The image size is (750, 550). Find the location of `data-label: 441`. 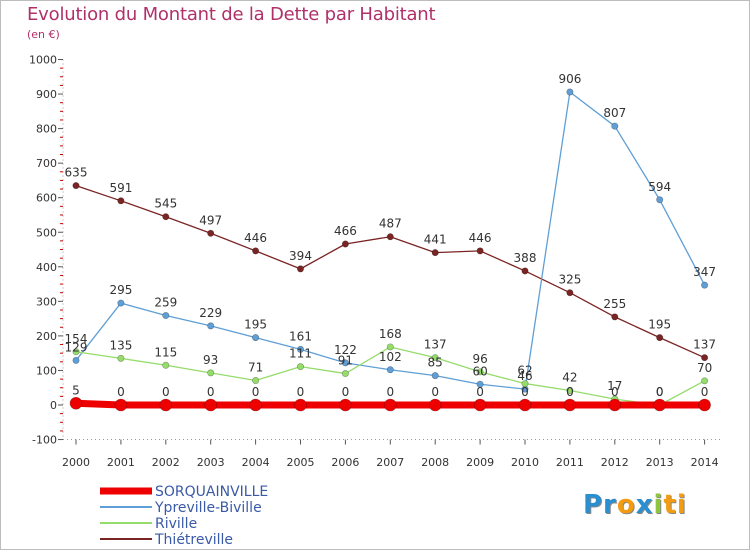

data-label: 441 is located at coordinates (435, 240).